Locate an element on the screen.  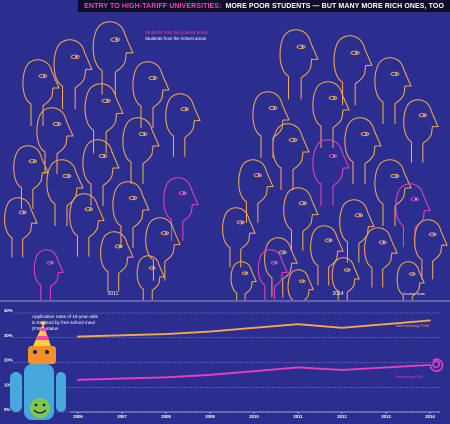
x-tick-label: 2008 is located at coordinates (166, 416).